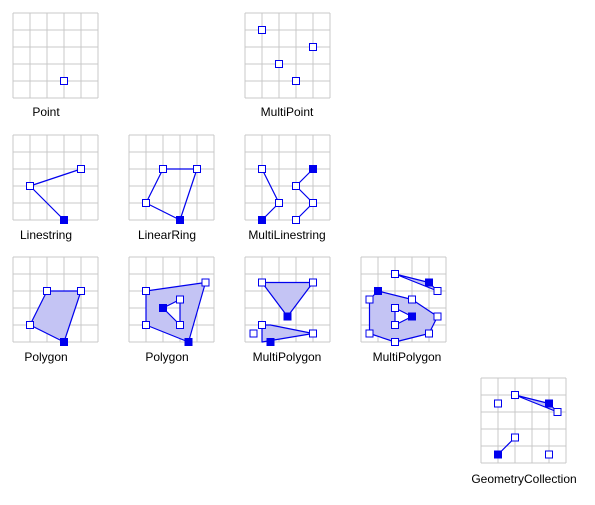 The width and height of the screenshot is (595, 505). What do you see at coordinates (407, 357) in the screenshot?
I see `caption-multipolygon-with-hole: MultiPolygon` at bounding box center [407, 357].